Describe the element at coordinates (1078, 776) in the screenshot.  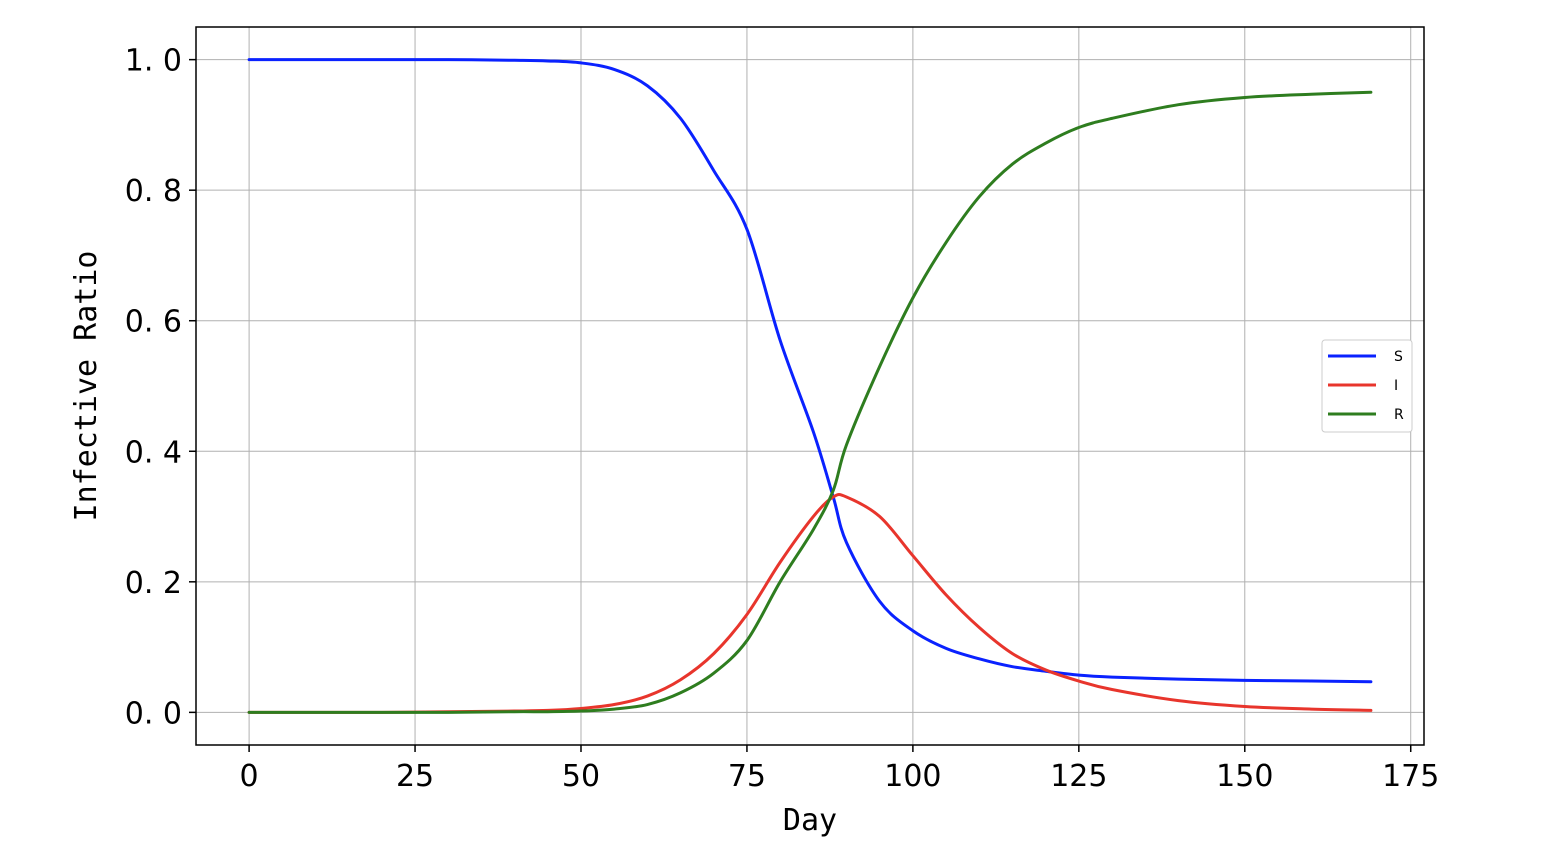
I see `x-tick-label: 125` at that location.